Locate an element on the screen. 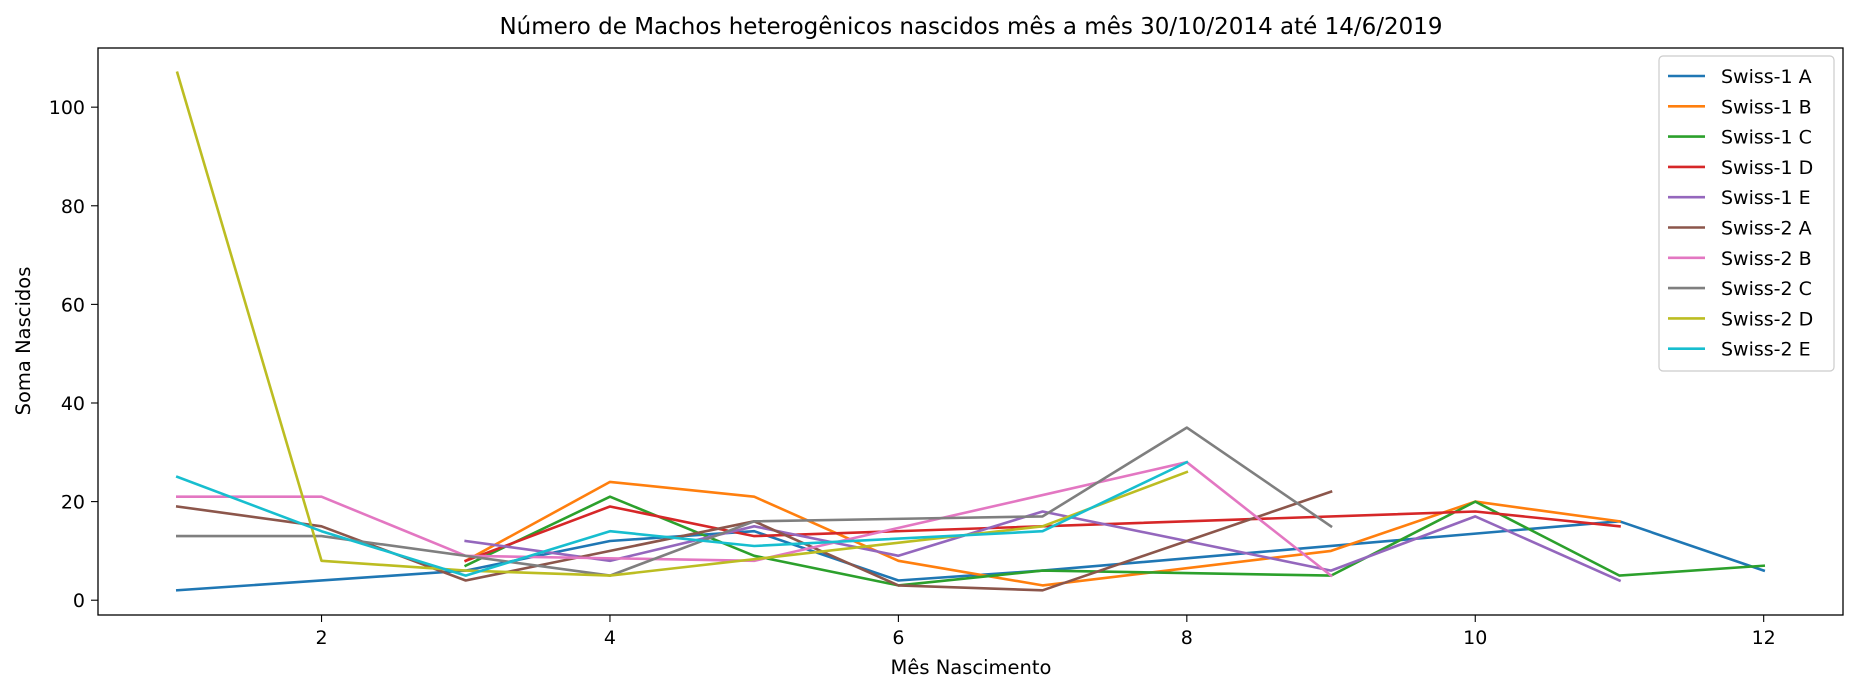 The height and width of the screenshot is (692, 1859). x-axis-label: Mês Nascimento is located at coordinates (971, 667).